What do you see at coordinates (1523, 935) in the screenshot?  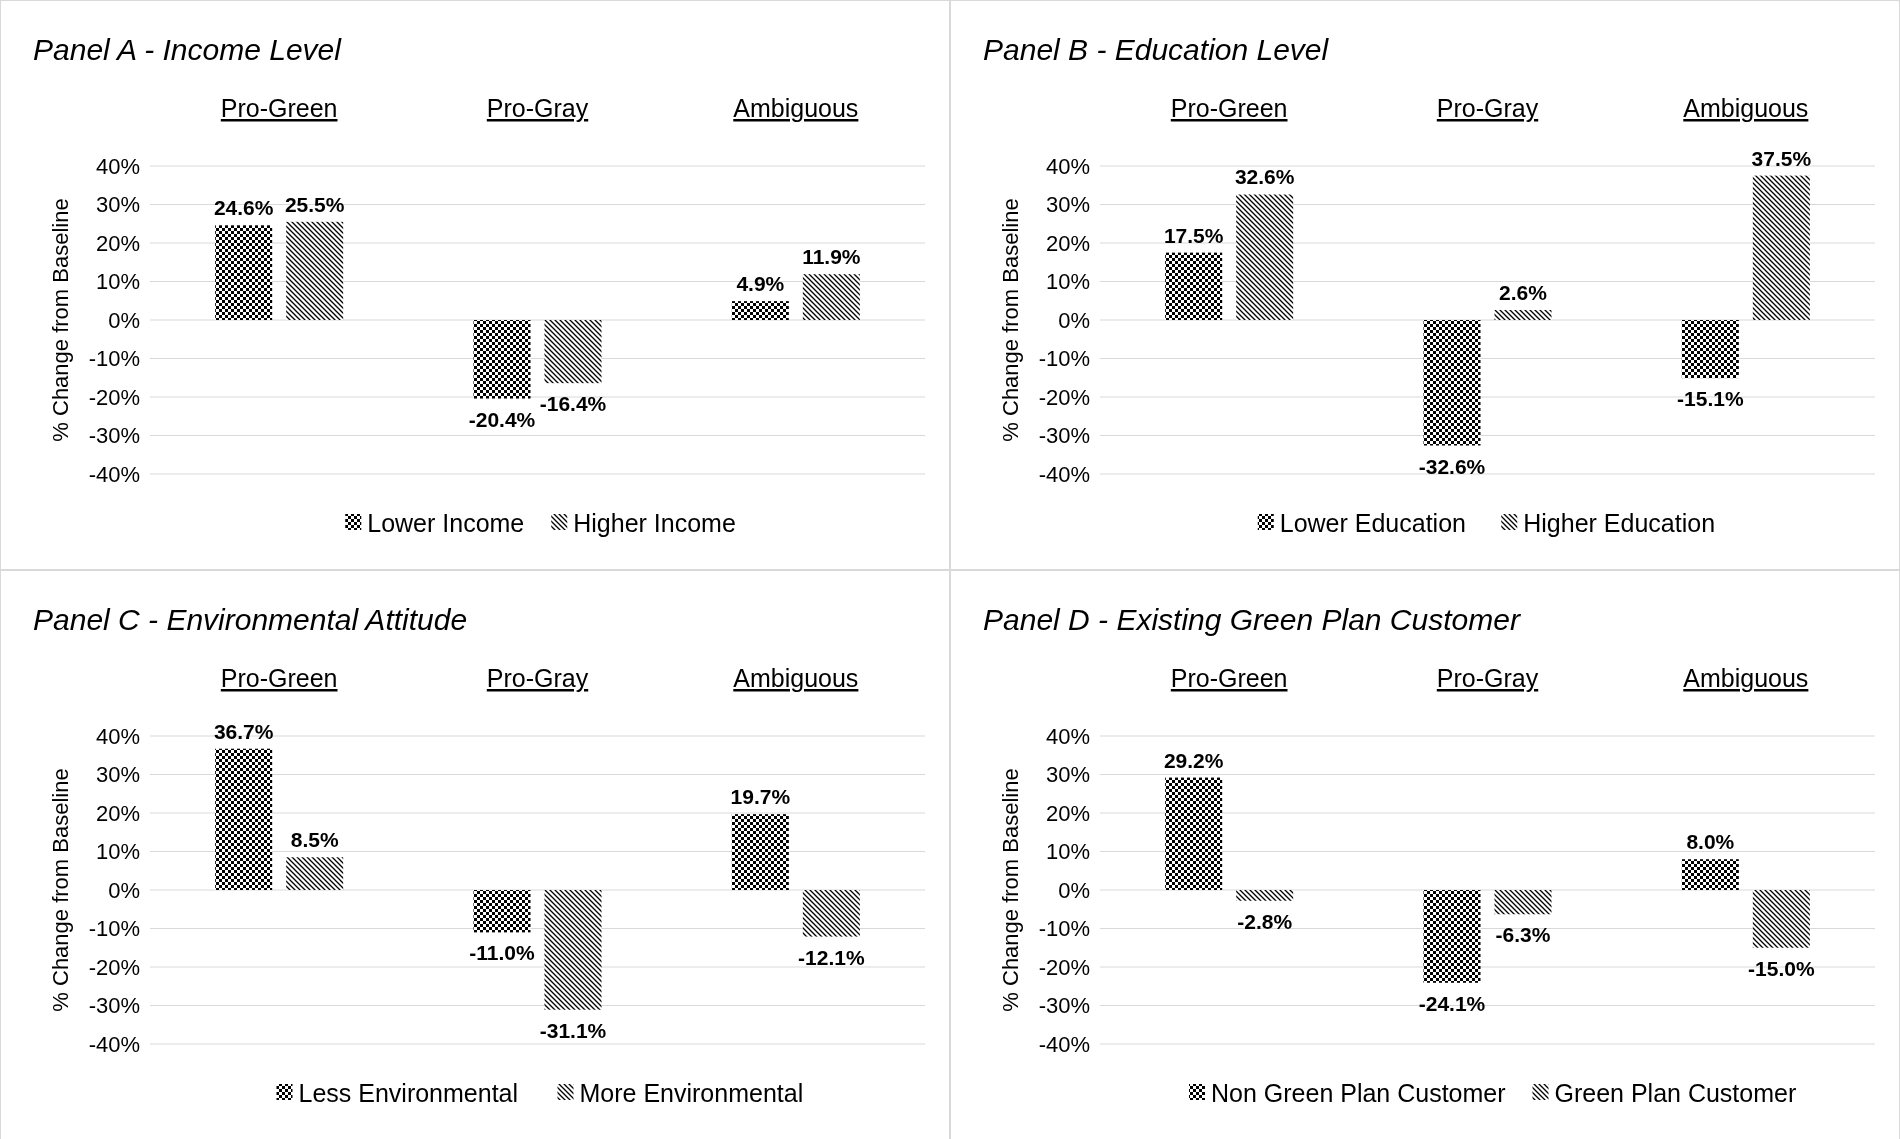 I see `data-label: -6.3%` at bounding box center [1523, 935].